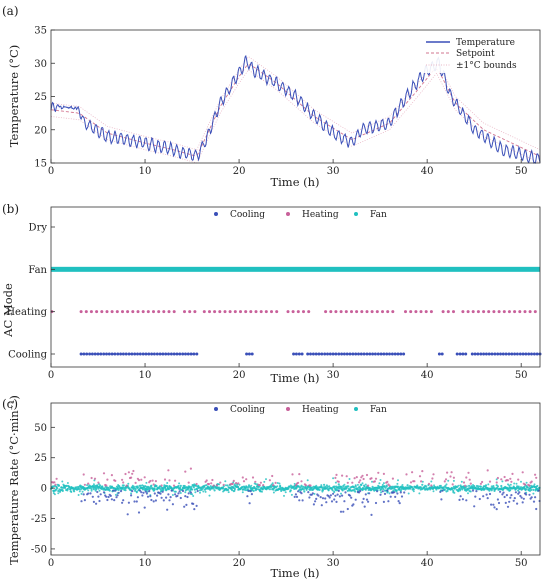  I want to click on panel-c-plot-area, so click(295, 492).